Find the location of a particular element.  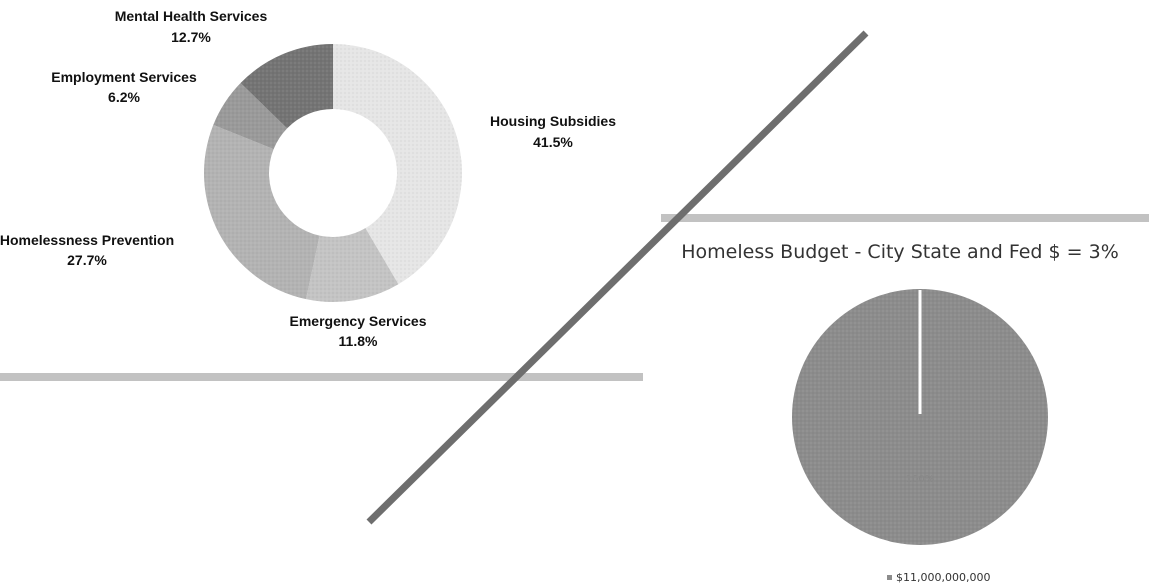

label-category: Housing Subsidies is located at coordinates (553, 121).